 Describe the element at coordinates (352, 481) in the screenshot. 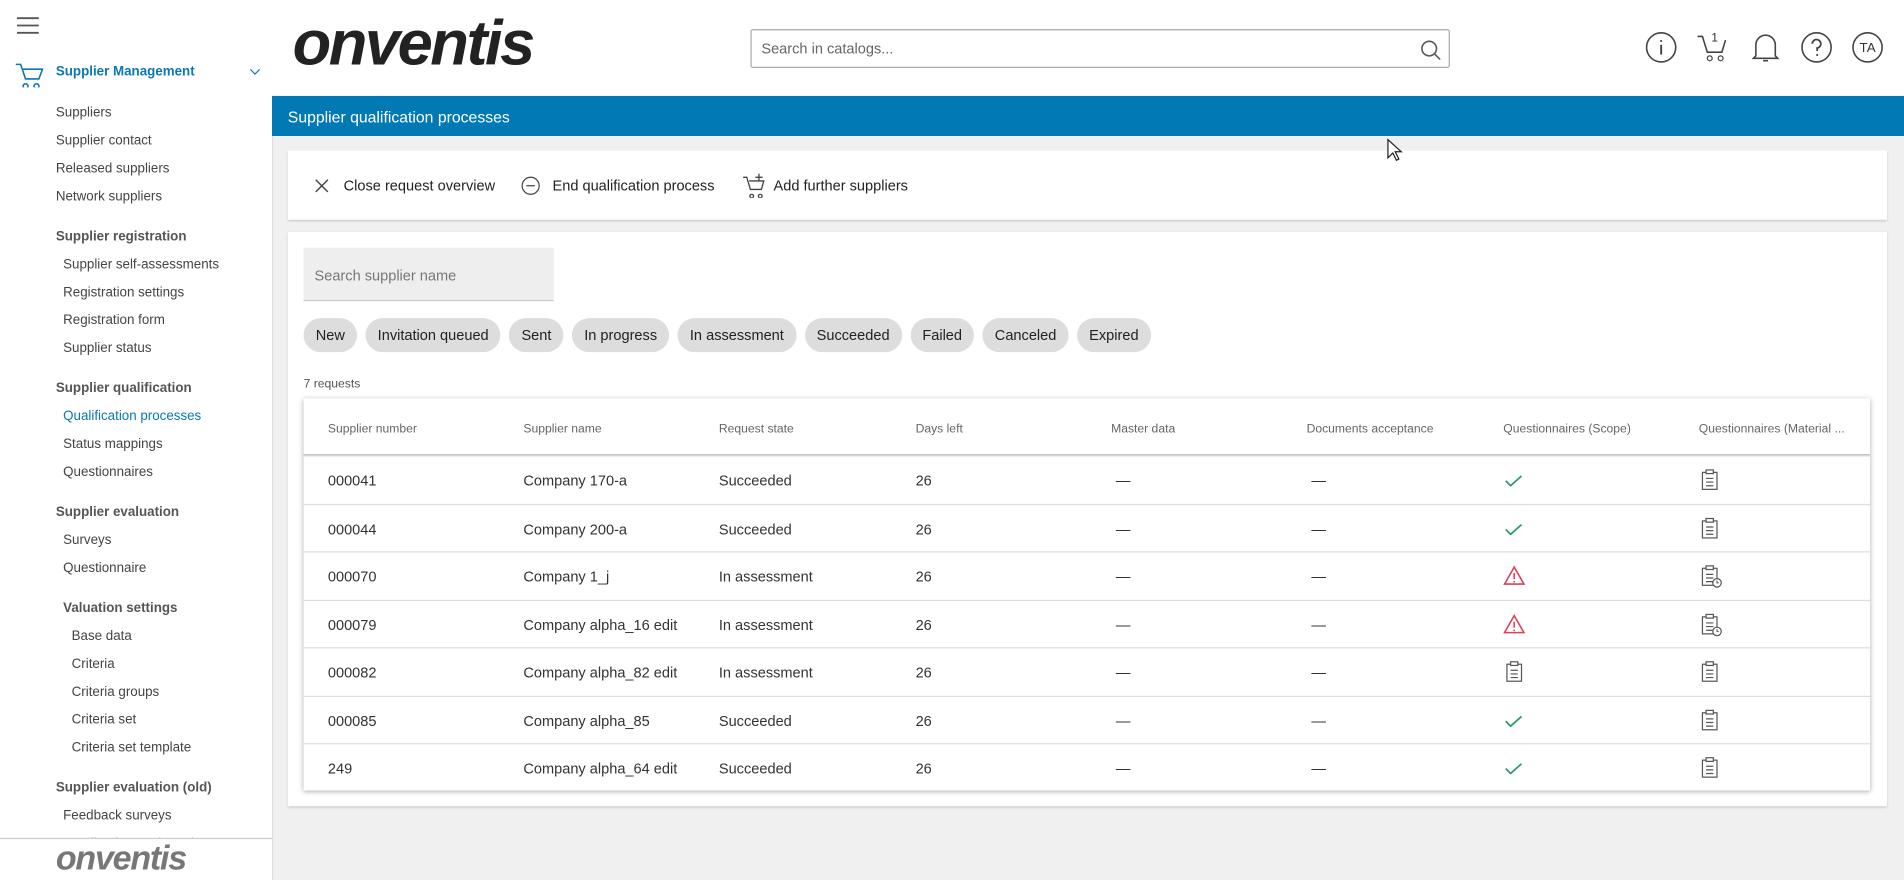

I see `table-cell: 000041` at that location.